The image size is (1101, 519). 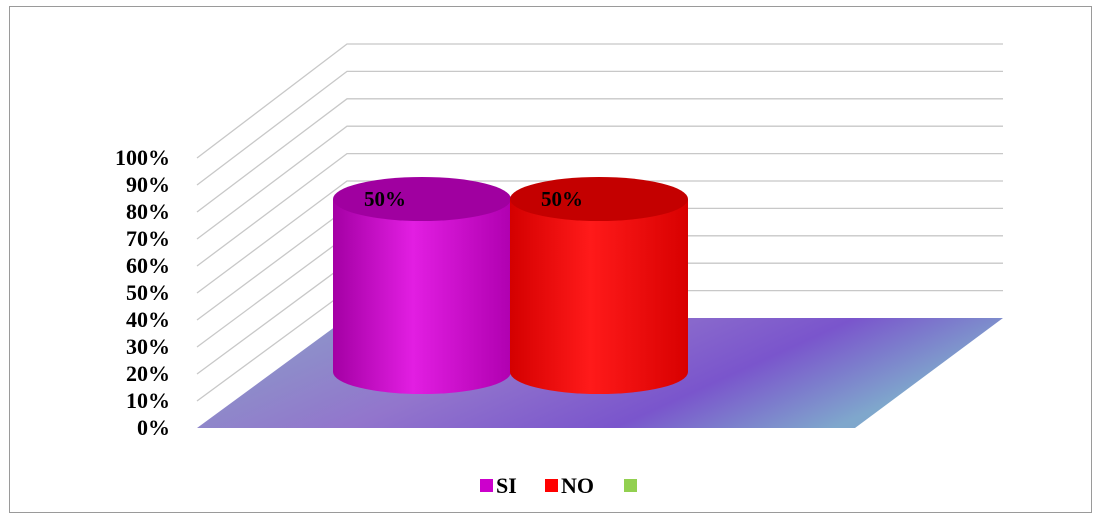 What do you see at coordinates (153, 427) in the screenshot?
I see `y-tick-label: 0%` at bounding box center [153, 427].